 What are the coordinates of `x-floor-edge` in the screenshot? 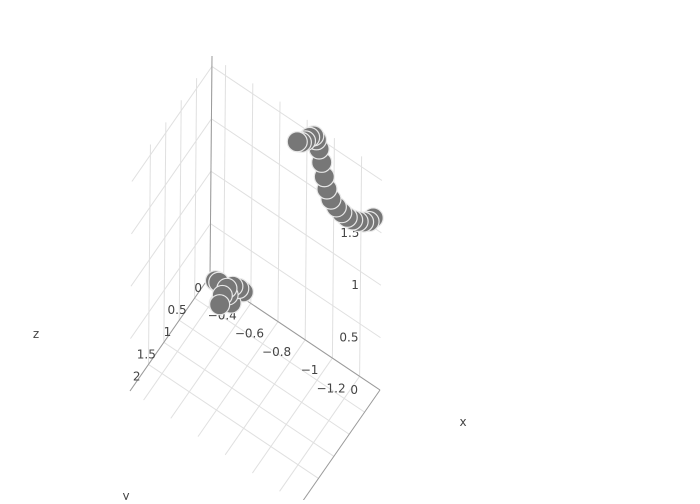 It's located at (170, 333).